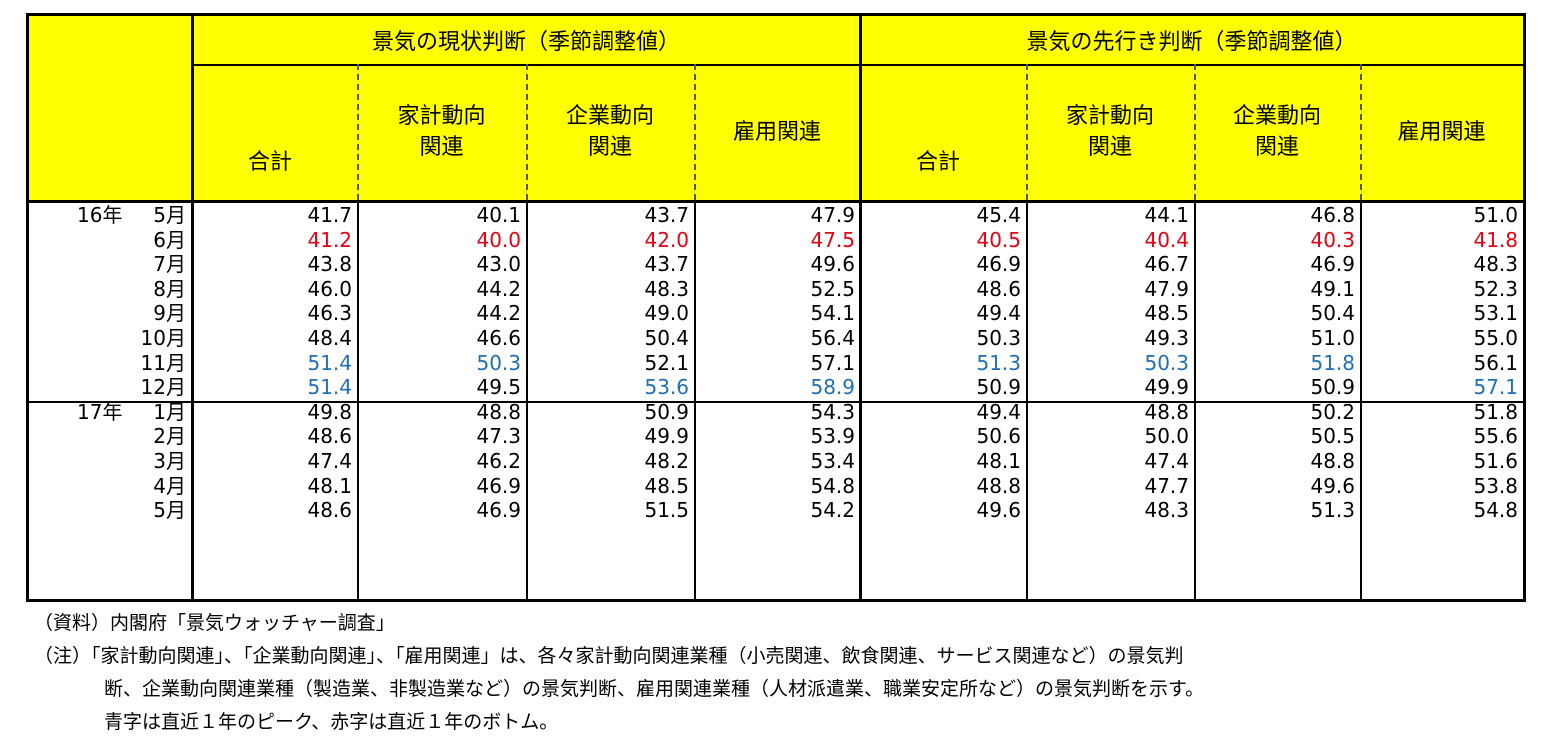 The image size is (1564, 748). I want to click on row-month: 1月, so click(169, 411).